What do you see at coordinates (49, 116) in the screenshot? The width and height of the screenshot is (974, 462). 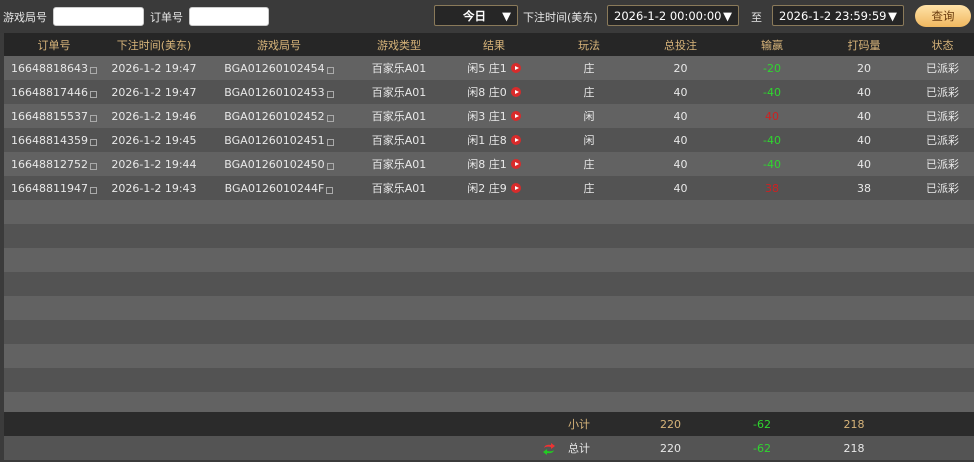 I see `order-number: 16648815537` at bounding box center [49, 116].